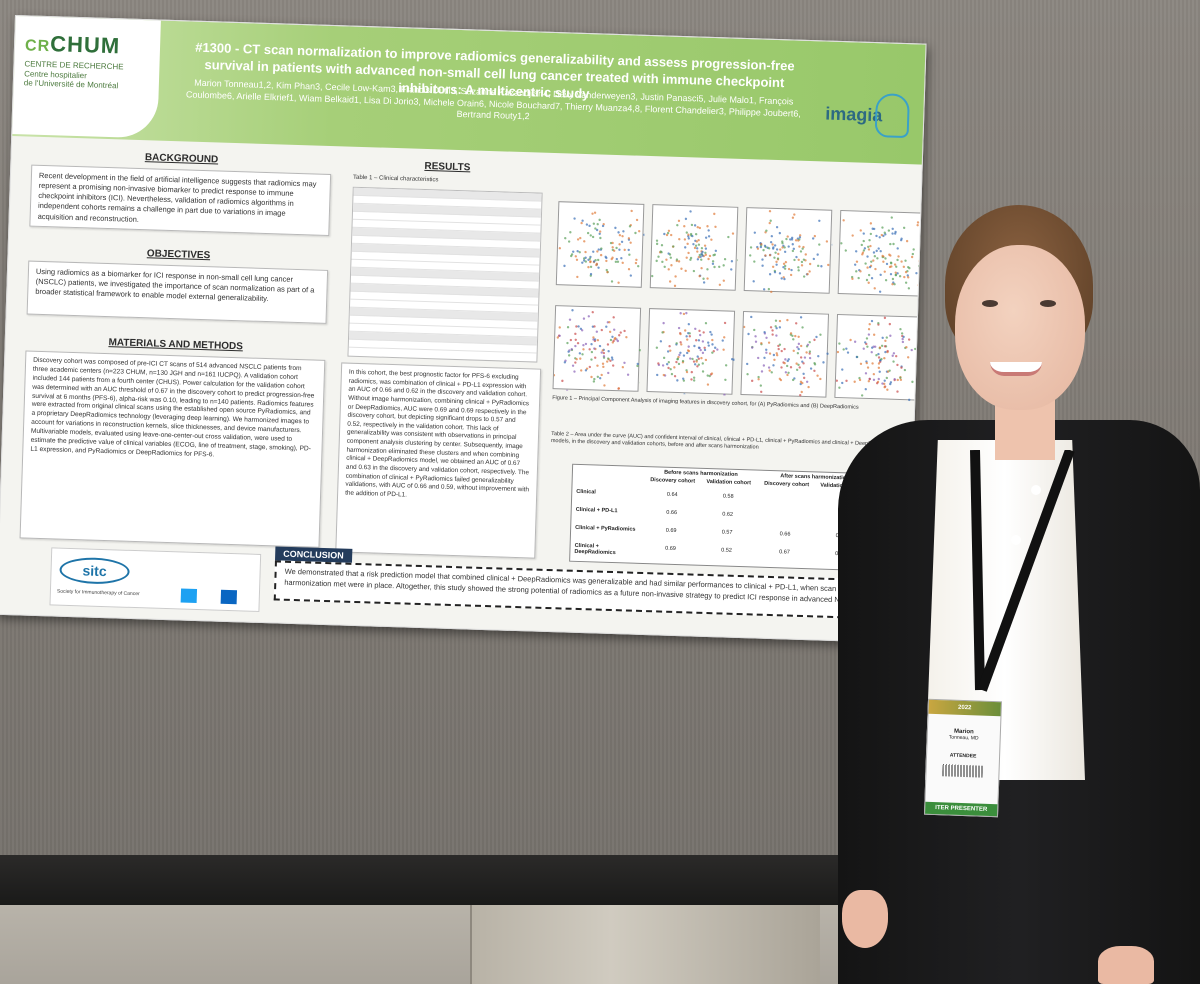 The image size is (1200, 984). I want to click on table2-cell: 0.64, so click(672, 495).